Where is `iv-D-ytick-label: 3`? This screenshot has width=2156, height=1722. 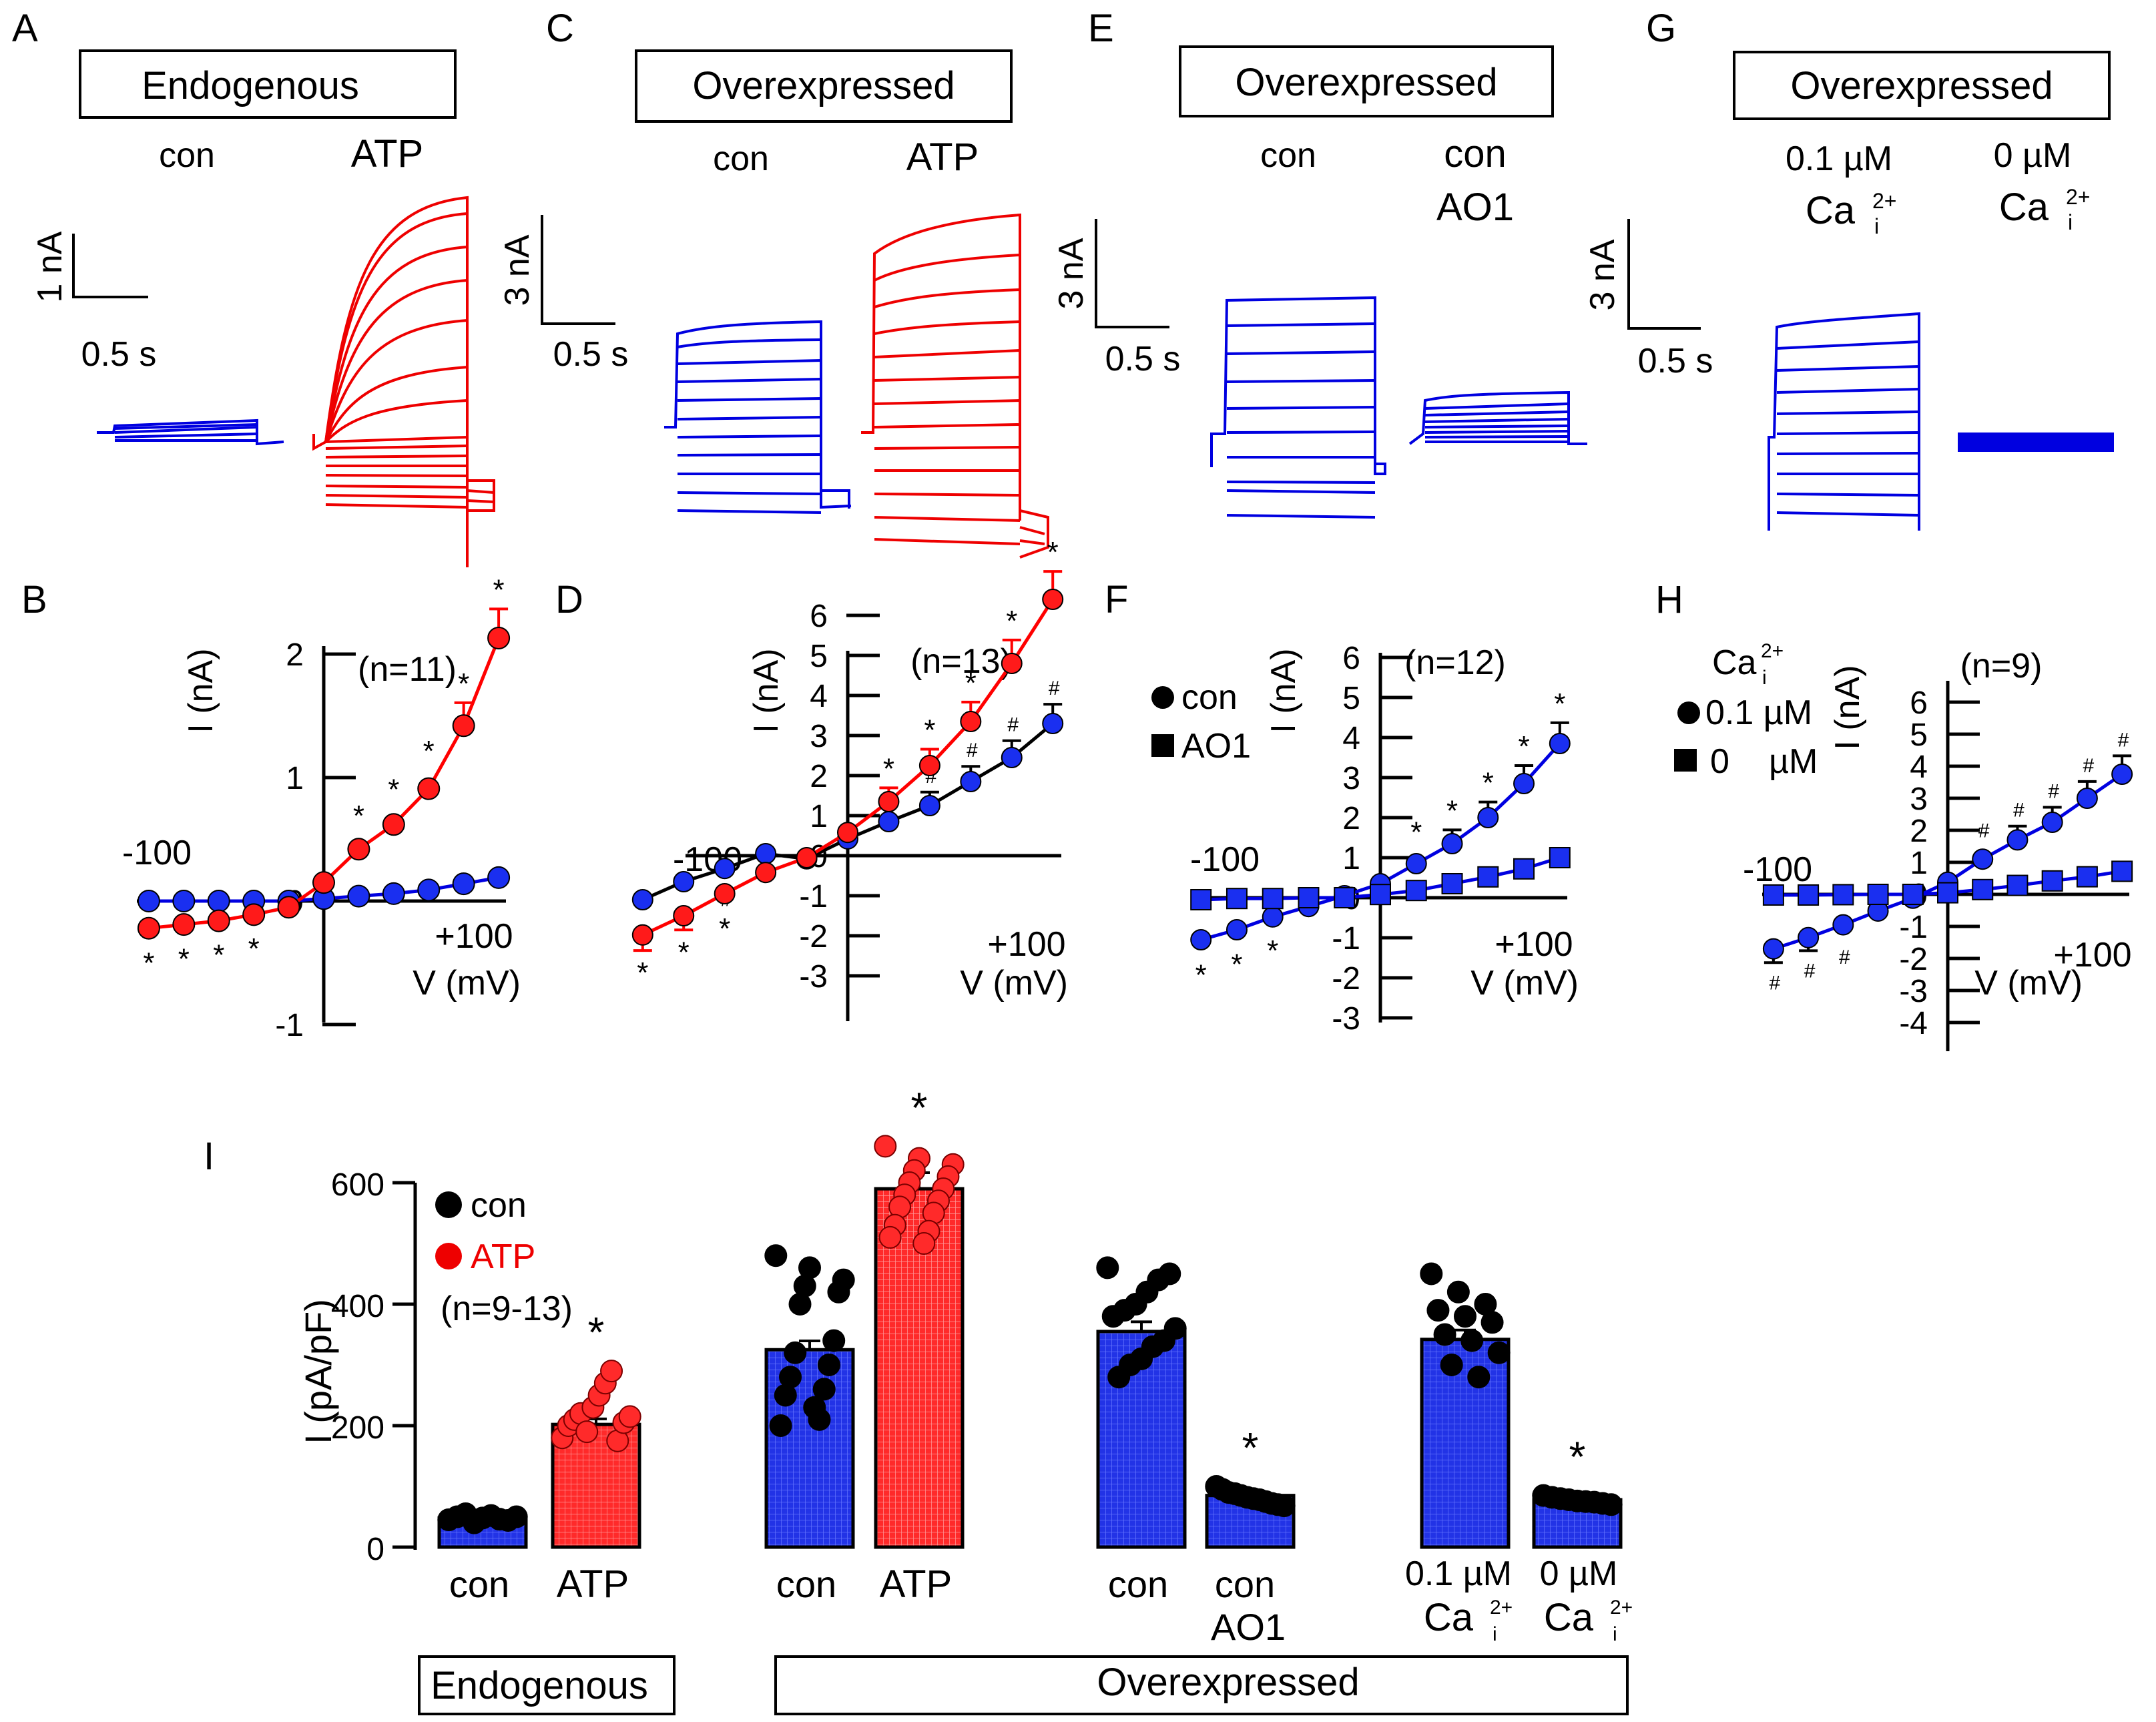
iv-D-ytick-label: 3 is located at coordinates (819, 736).